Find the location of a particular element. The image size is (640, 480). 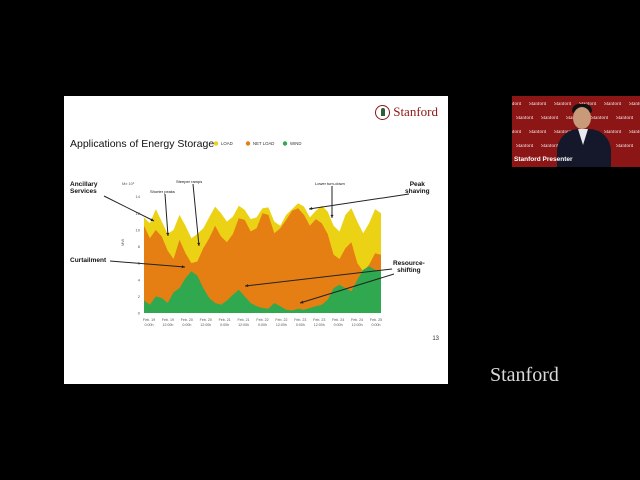

label-peak-shaving: Peak shaving is located at coordinates (417, 188).